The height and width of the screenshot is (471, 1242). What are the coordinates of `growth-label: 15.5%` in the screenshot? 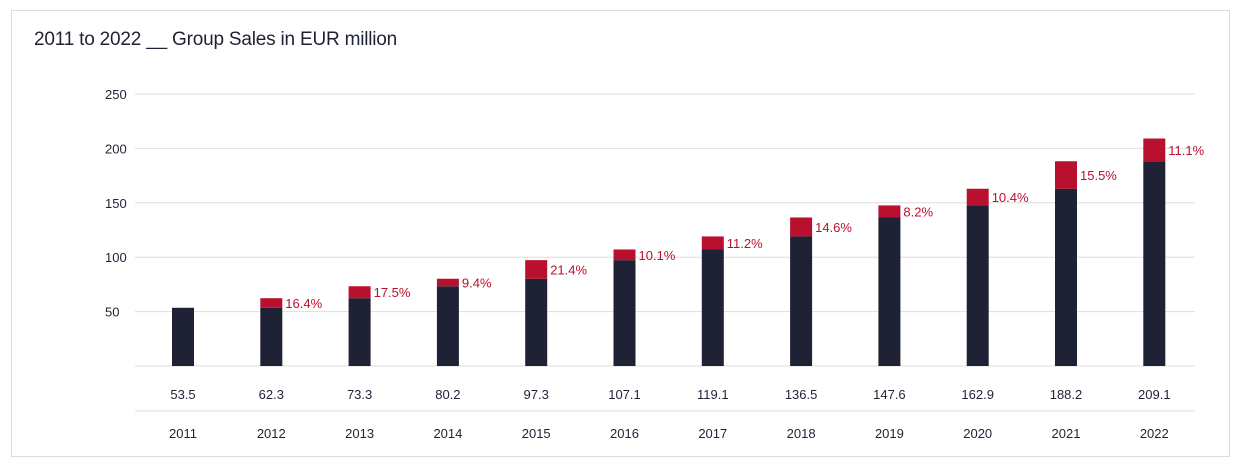 It's located at (1098, 175).